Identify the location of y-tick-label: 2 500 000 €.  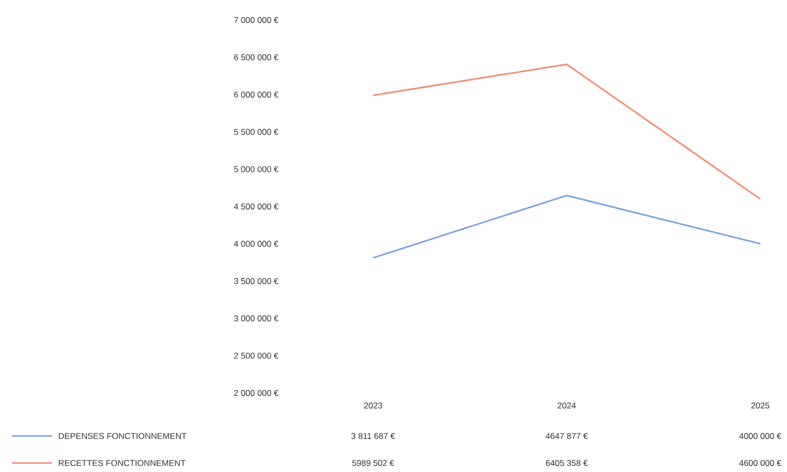
(256, 355).